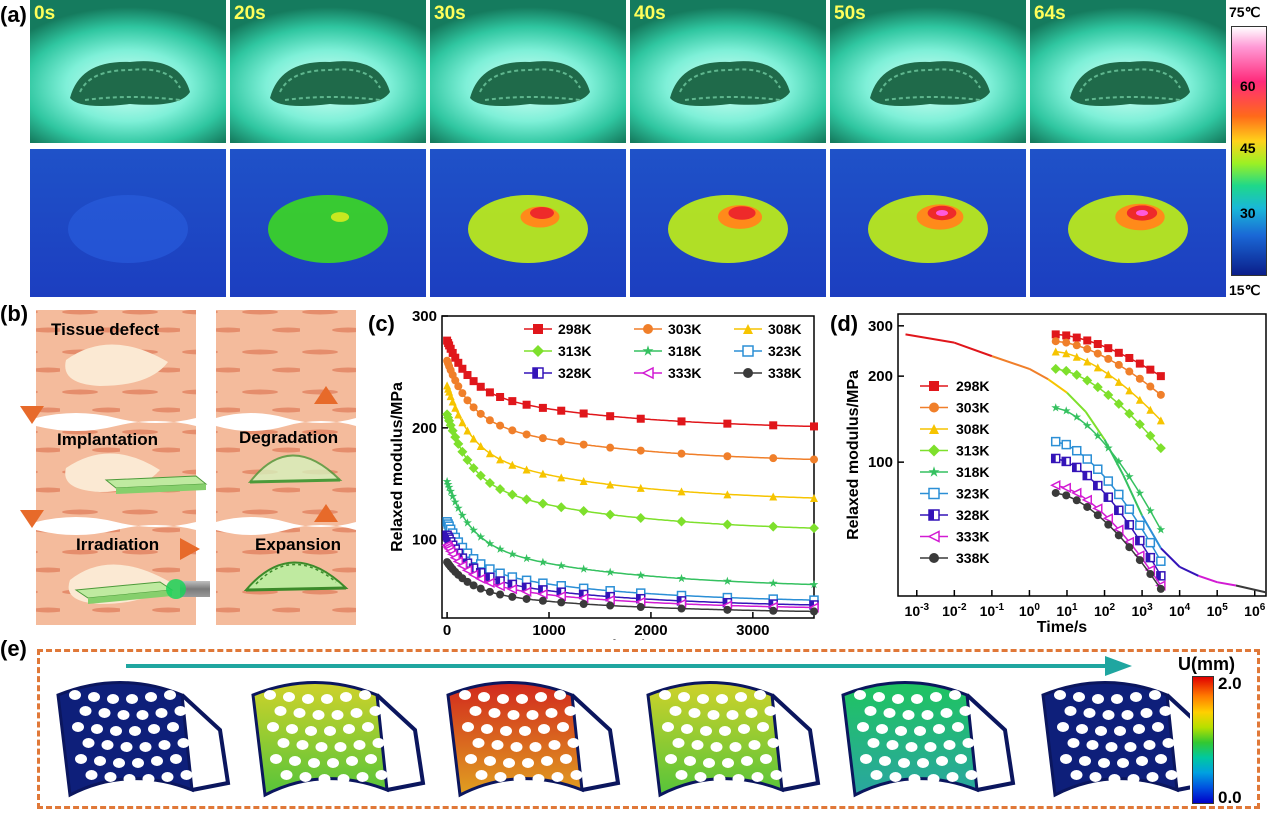 The image size is (1272, 816). Describe the element at coordinates (1177, 742) in the screenshot. I see `shell-rim` at that location.